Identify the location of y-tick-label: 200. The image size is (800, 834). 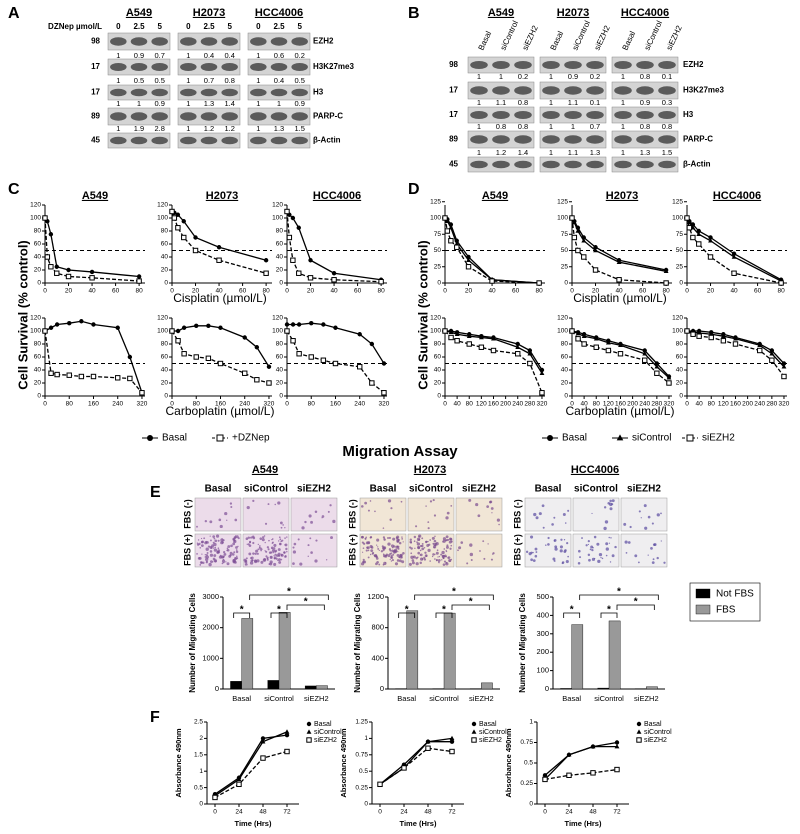
(542, 651).